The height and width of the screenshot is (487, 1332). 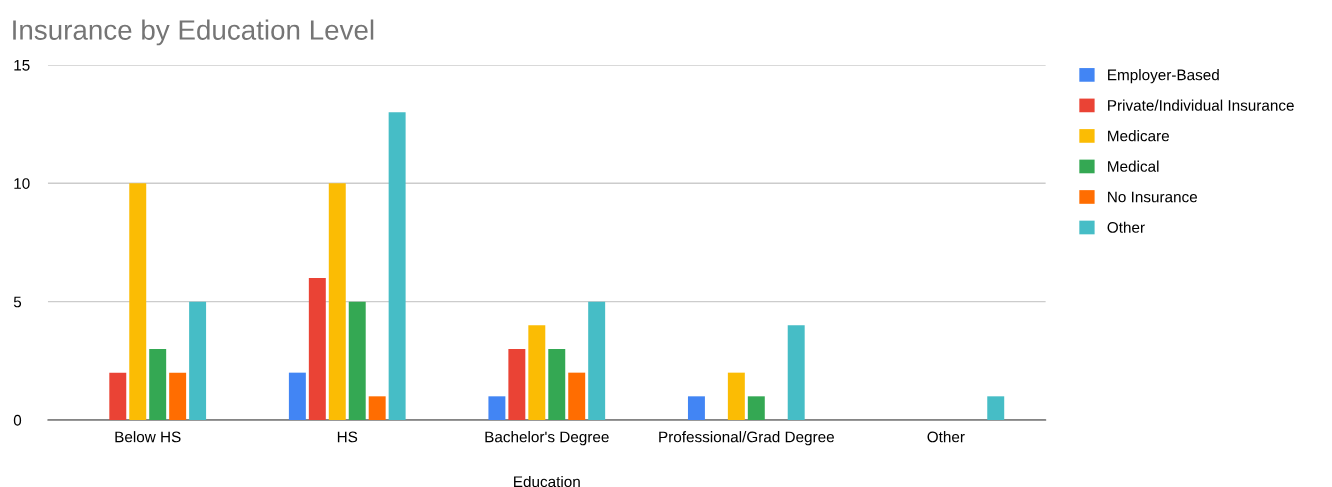 What do you see at coordinates (22, 65) in the screenshot?
I see `y-tick-label: 15` at bounding box center [22, 65].